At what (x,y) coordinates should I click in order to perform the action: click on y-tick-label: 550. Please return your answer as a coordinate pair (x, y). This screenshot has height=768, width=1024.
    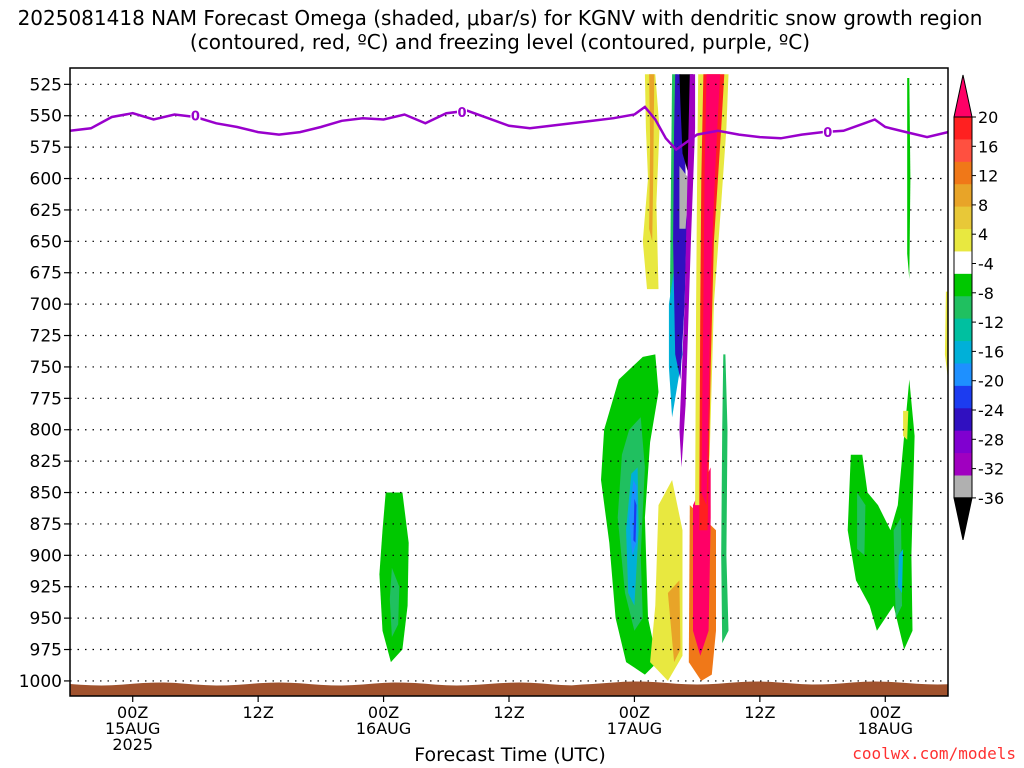
    Looking at the image, I should click on (46, 117).